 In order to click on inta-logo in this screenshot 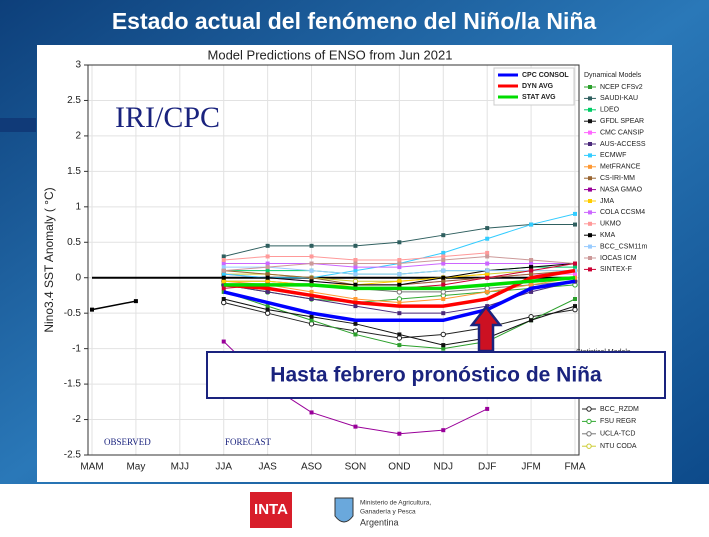, I will do `click(271, 510)`.